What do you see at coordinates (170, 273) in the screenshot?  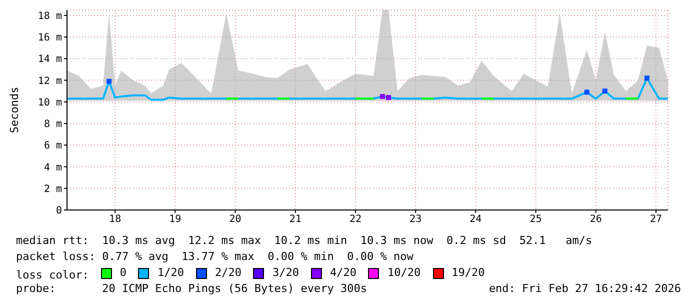 I see `legend-label: 1/20` at bounding box center [170, 273].